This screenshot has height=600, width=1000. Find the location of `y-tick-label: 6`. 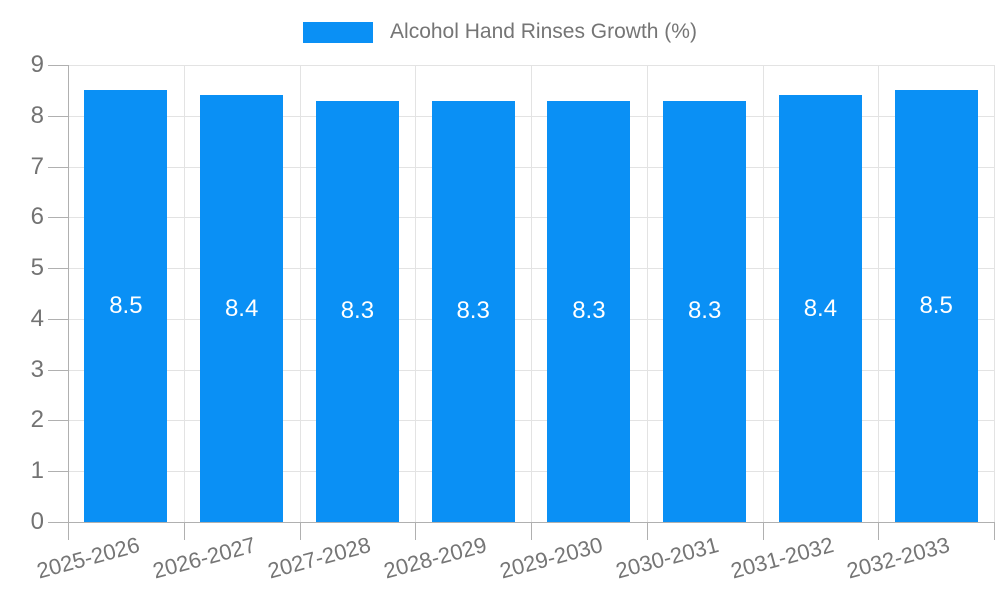

y-tick-label: 6 is located at coordinates (37, 217).